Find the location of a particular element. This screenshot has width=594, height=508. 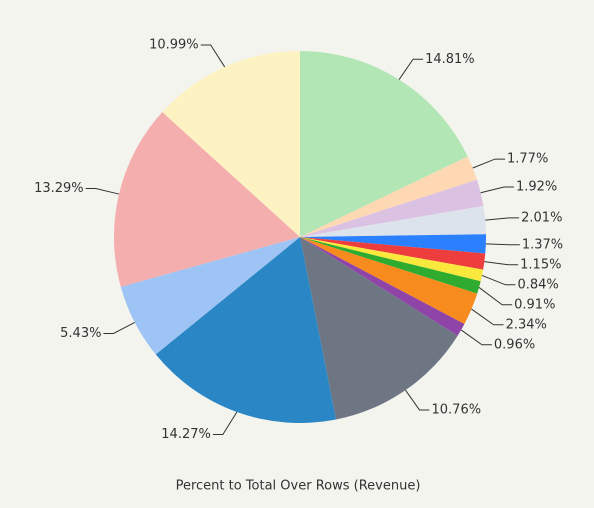

chart-title: Percent to Total Over Rows (Revenue) is located at coordinates (298, 486).